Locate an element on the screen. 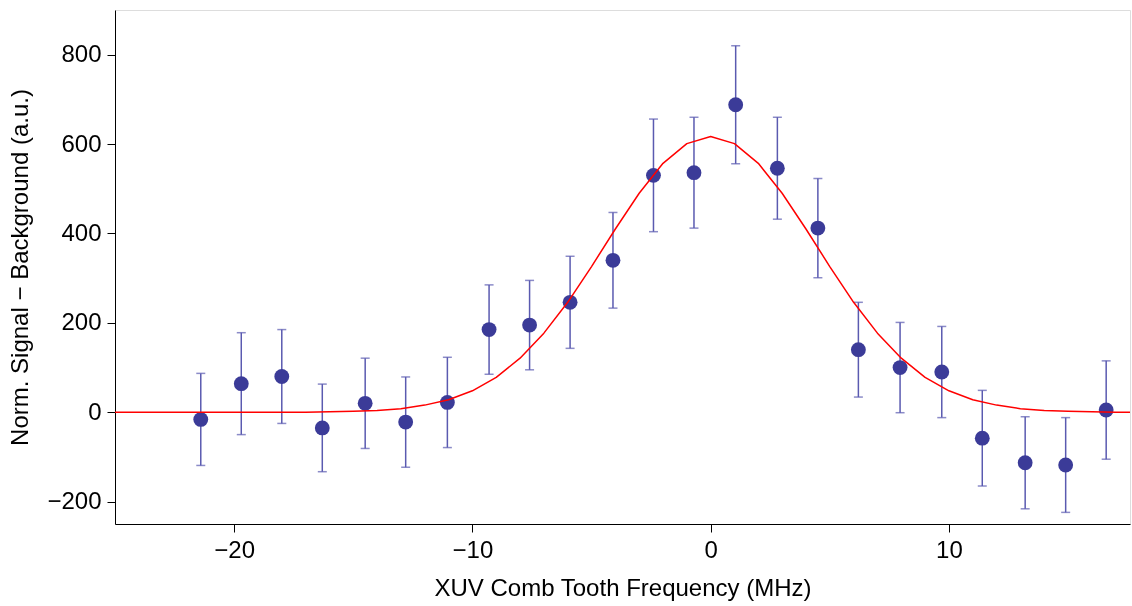 Image resolution: width=1132 pixels, height=606 pixels. x-axis-title: XUV Comb Tooth Frequency (MHz) is located at coordinates (623, 587).